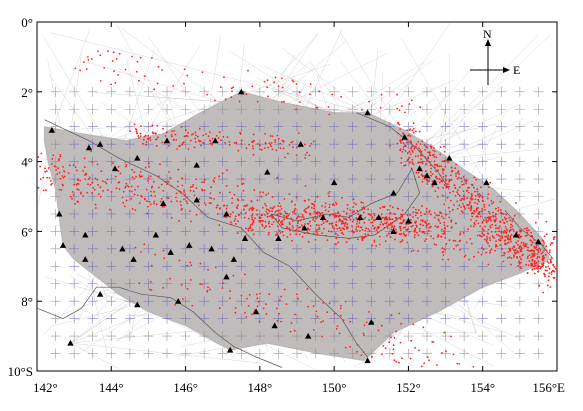 Image resolution: width=583 pixels, height=411 pixels. I want to click on ray-path, so click(134, 121).